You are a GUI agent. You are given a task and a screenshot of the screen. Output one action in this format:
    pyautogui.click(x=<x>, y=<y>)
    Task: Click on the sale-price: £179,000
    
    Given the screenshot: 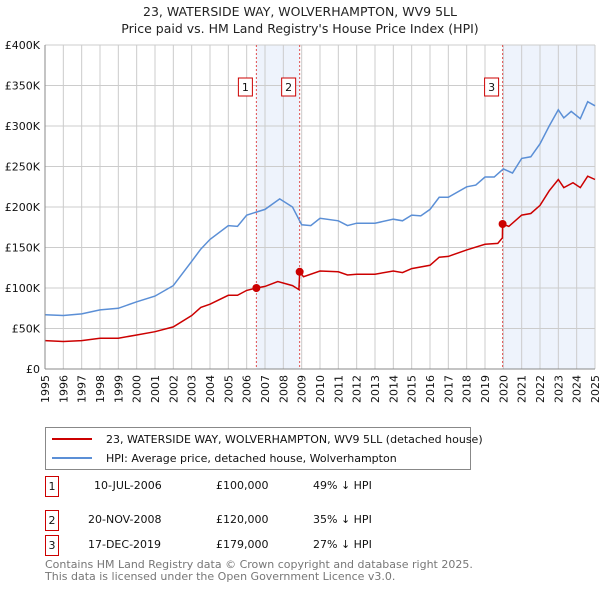 What is the action you would take?
    pyautogui.click(x=242, y=544)
    